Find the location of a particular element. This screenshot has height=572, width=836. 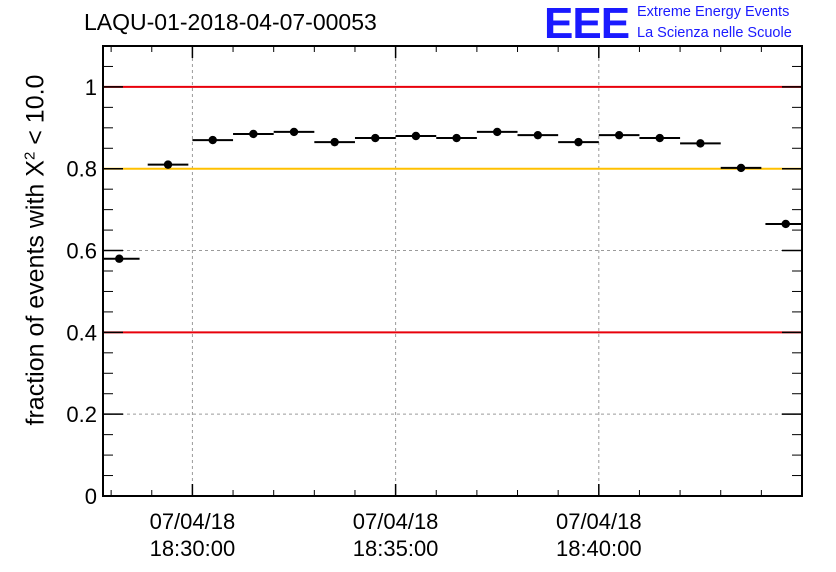

y-axis-label-prefix: fraction of events with is located at coordinates (35, 301).